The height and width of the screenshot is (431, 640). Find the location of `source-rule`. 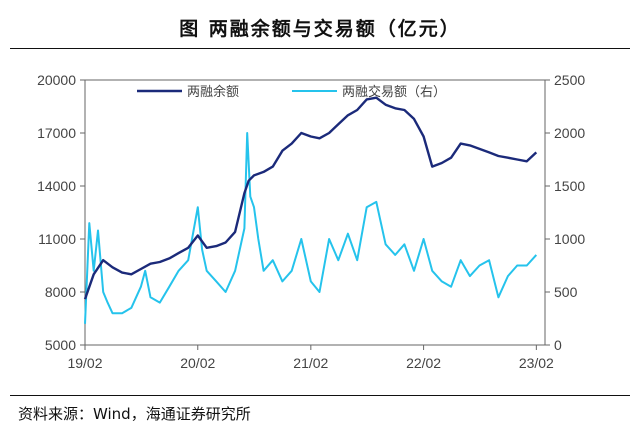

source-rule is located at coordinates (320, 395).